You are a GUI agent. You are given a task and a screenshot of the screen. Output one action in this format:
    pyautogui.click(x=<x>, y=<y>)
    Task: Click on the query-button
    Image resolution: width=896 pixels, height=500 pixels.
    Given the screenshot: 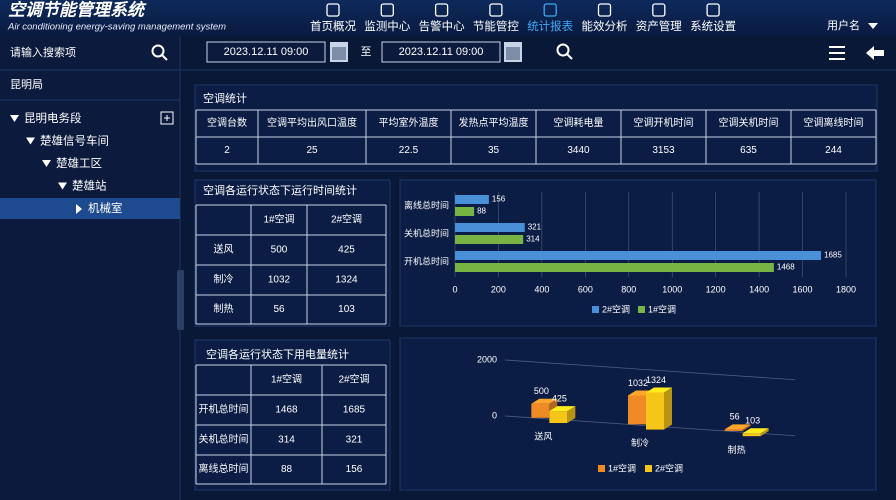 What is the action you would take?
    pyautogui.click(x=564, y=51)
    